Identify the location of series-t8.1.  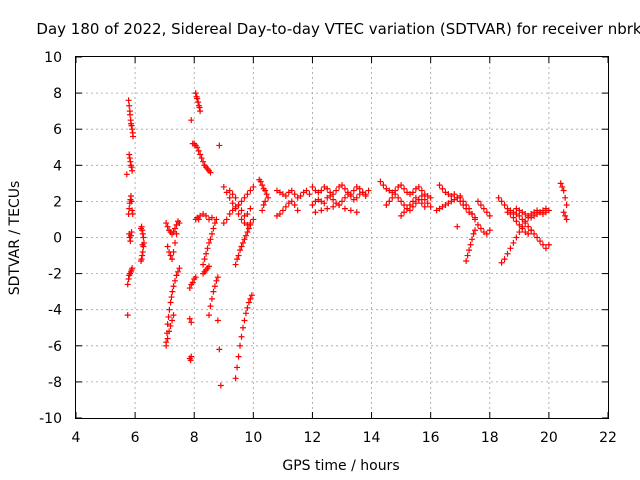
(198, 102).